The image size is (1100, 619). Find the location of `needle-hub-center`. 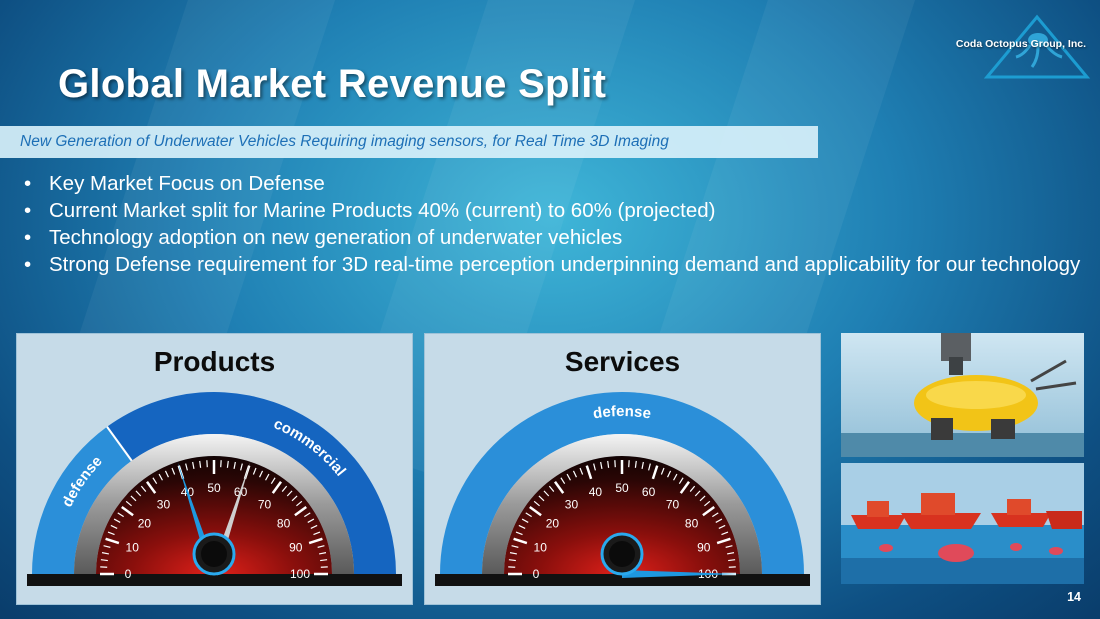

needle-hub-center is located at coordinates (622, 554).